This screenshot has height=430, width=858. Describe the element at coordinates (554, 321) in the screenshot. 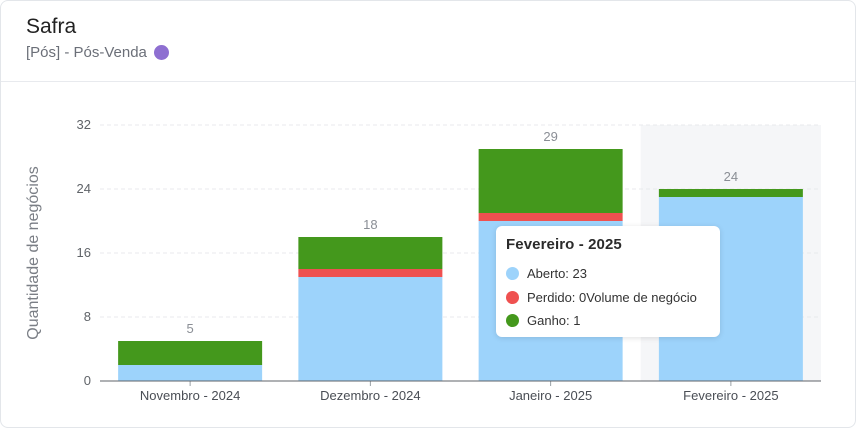

I see `tooltip-row-text: Ganho: 1` at that location.